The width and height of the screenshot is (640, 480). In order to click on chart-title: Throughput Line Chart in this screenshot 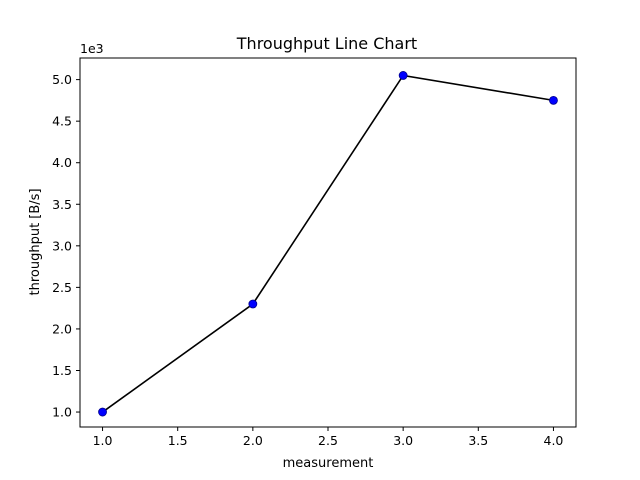, I will do `click(326, 43)`.